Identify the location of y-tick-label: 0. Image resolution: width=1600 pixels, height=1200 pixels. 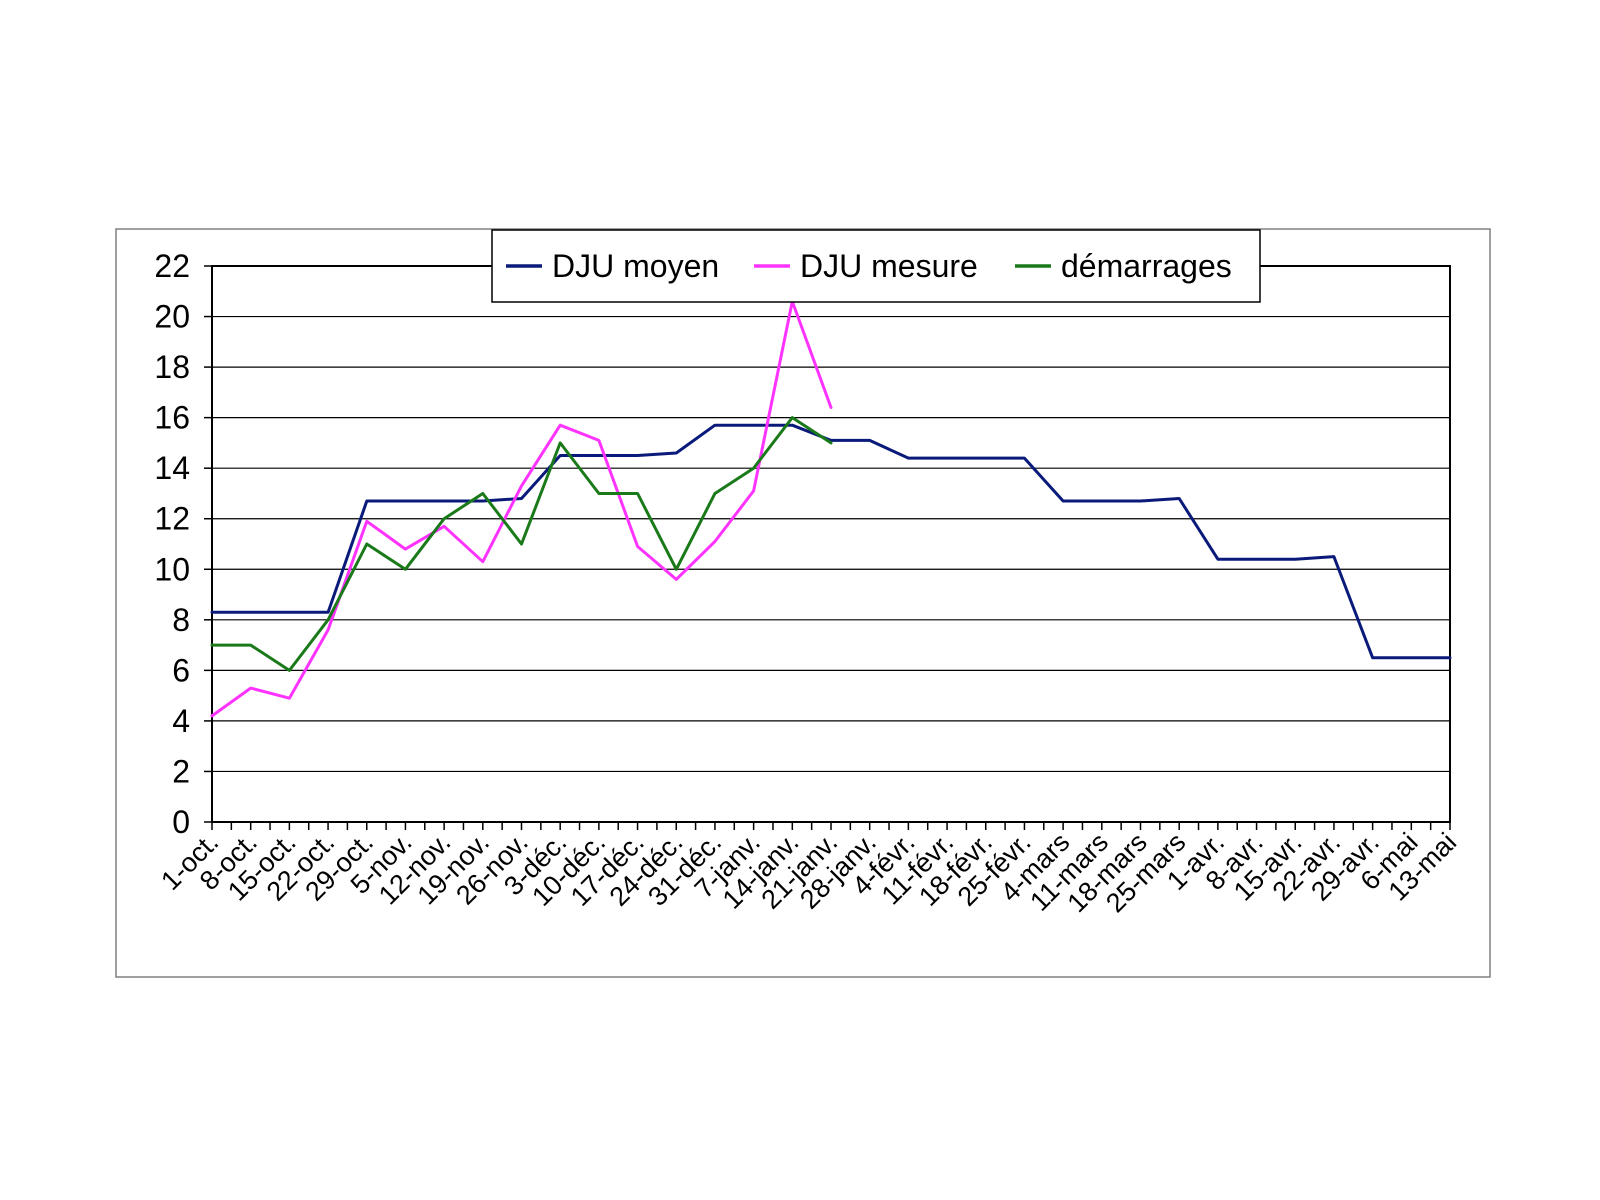
(181, 822).